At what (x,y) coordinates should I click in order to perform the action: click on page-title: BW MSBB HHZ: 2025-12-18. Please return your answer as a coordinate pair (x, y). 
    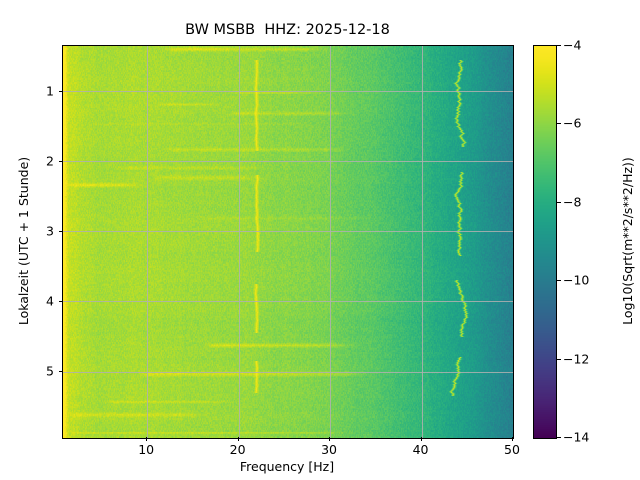
    Looking at the image, I should click on (287, 30).